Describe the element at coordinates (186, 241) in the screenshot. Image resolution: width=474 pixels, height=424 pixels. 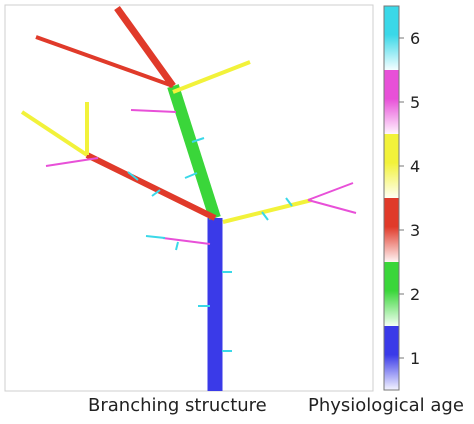
I see `magenta-twig-middle` at that location.